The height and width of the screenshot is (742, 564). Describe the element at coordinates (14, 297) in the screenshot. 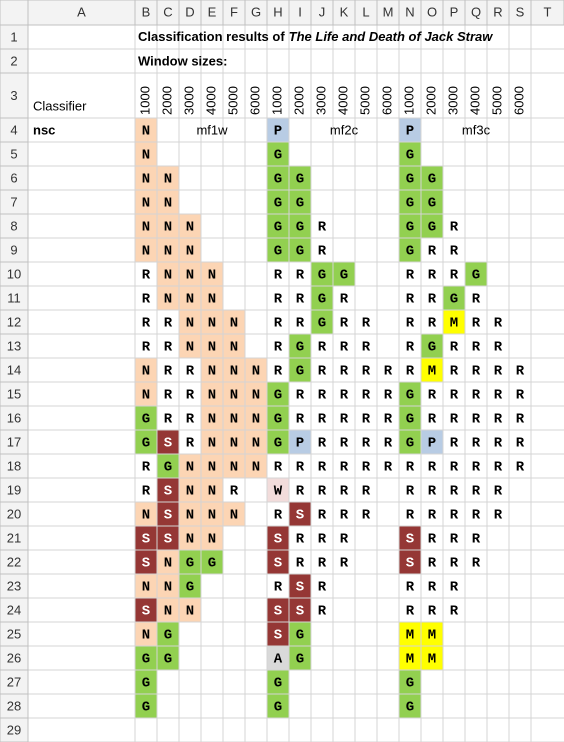

I see `row-header: 11` at that location.